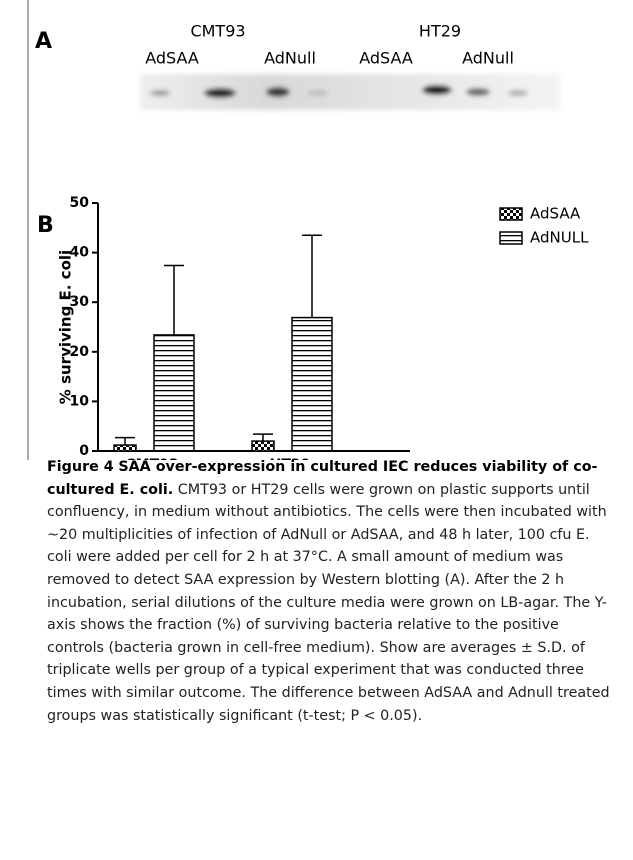  Describe the element at coordinates (350, 92) in the screenshot. I see `western-blot` at that location.